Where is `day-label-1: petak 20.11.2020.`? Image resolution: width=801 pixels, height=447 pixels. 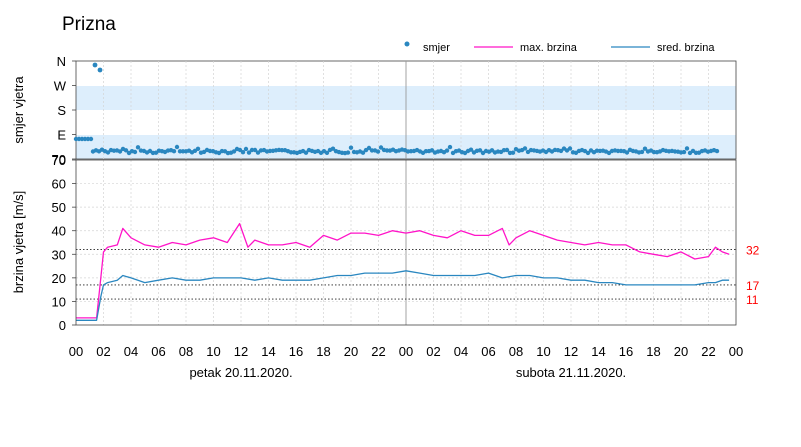 day-label-1: petak 20.11.2020. is located at coordinates (240, 372).